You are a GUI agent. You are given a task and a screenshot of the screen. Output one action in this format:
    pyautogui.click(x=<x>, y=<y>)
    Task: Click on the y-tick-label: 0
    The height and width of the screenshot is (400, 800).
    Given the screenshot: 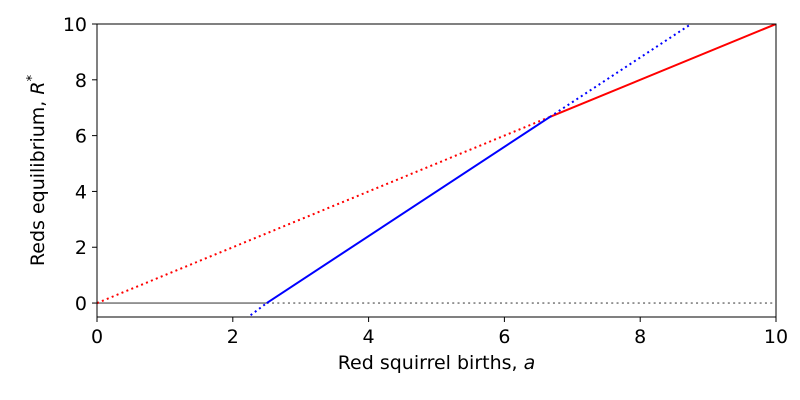 What is the action you would take?
    pyautogui.click(x=81, y=304)
    